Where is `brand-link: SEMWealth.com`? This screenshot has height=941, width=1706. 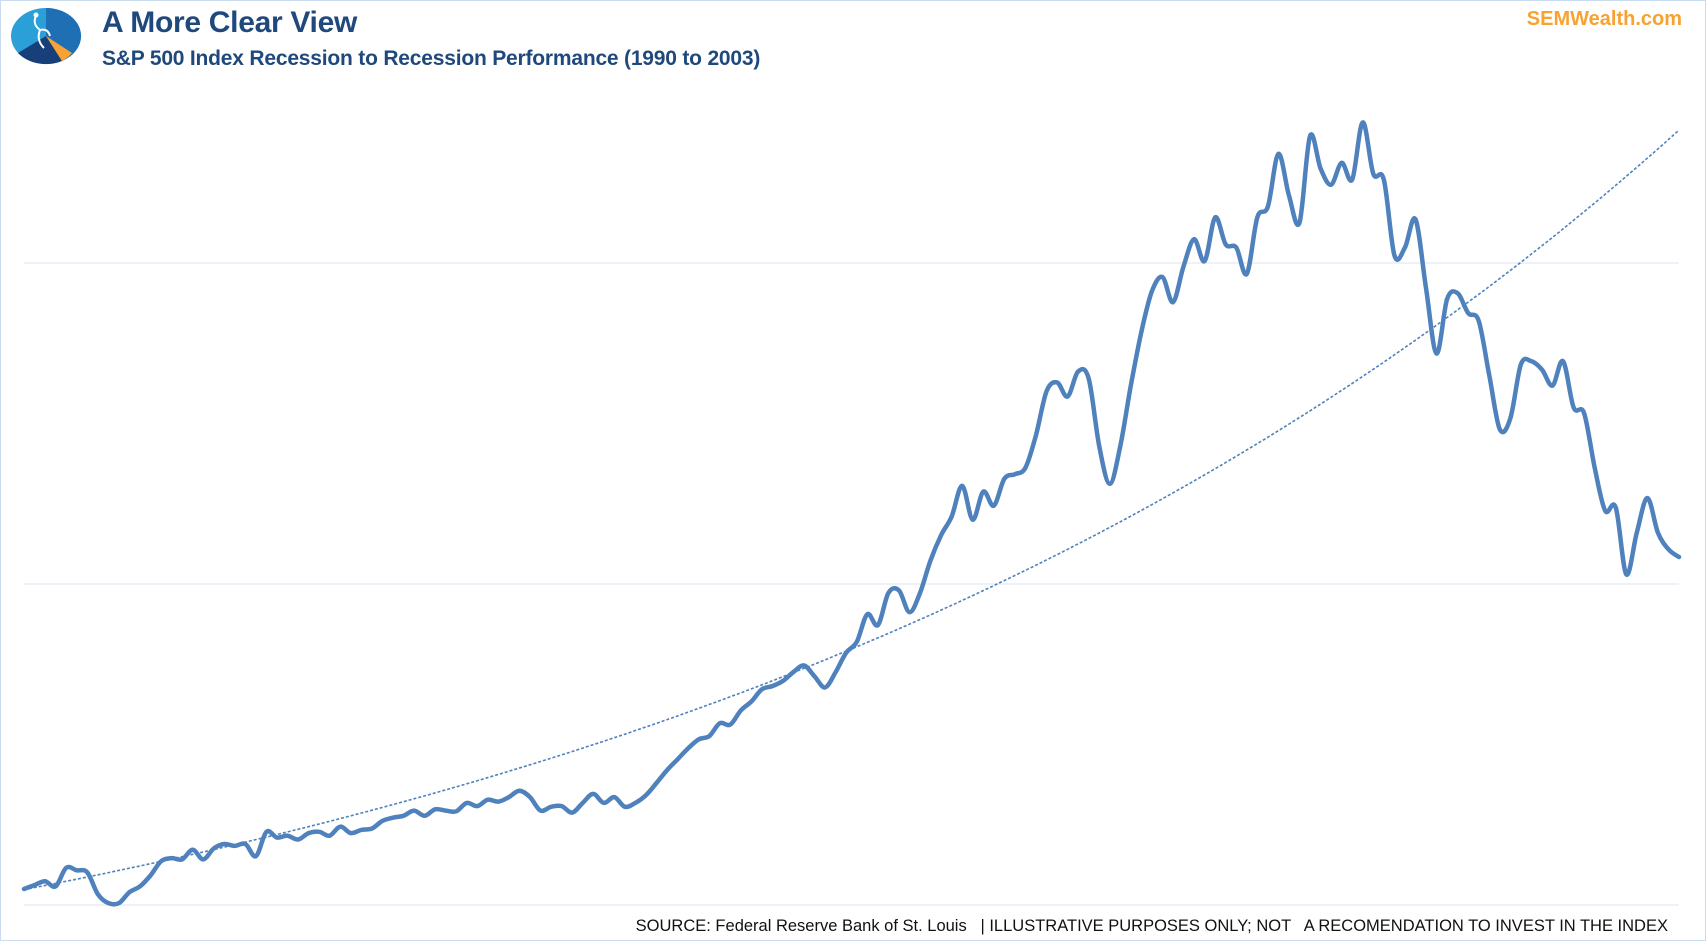 brand-link: SEMWealth.com is located at coordinates (1604, 19).